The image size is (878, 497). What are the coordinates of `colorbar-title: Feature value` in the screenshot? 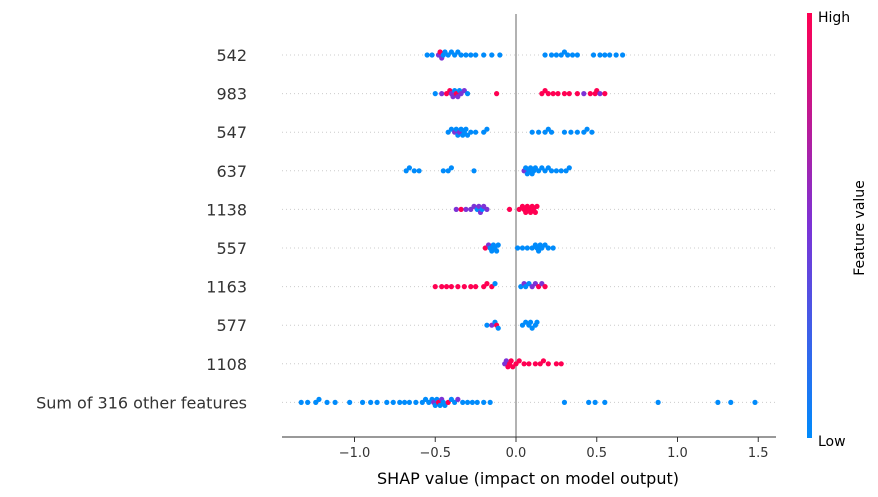 It's located at (860, 228).